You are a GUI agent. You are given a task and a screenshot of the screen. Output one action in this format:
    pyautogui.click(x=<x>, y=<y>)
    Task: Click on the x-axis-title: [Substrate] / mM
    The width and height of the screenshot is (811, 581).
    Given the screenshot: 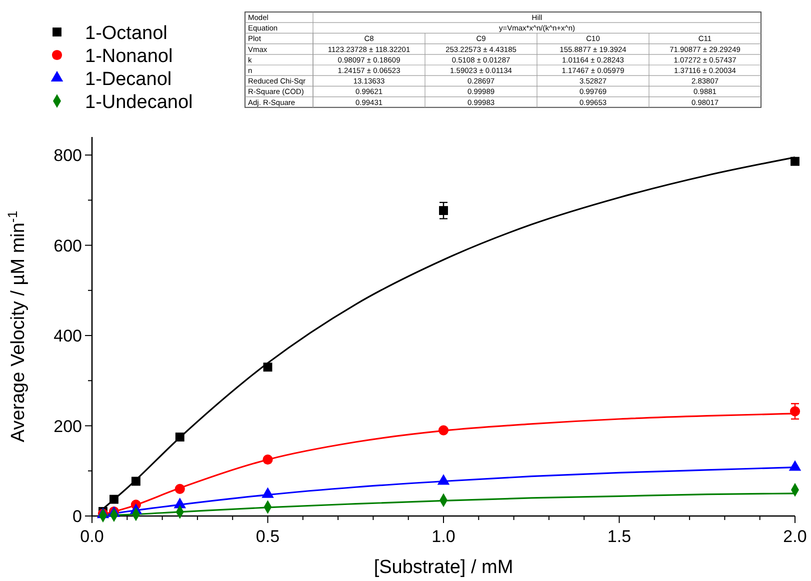 What is the action you would take?
    pyautogui.click(x=444, y=567)
    